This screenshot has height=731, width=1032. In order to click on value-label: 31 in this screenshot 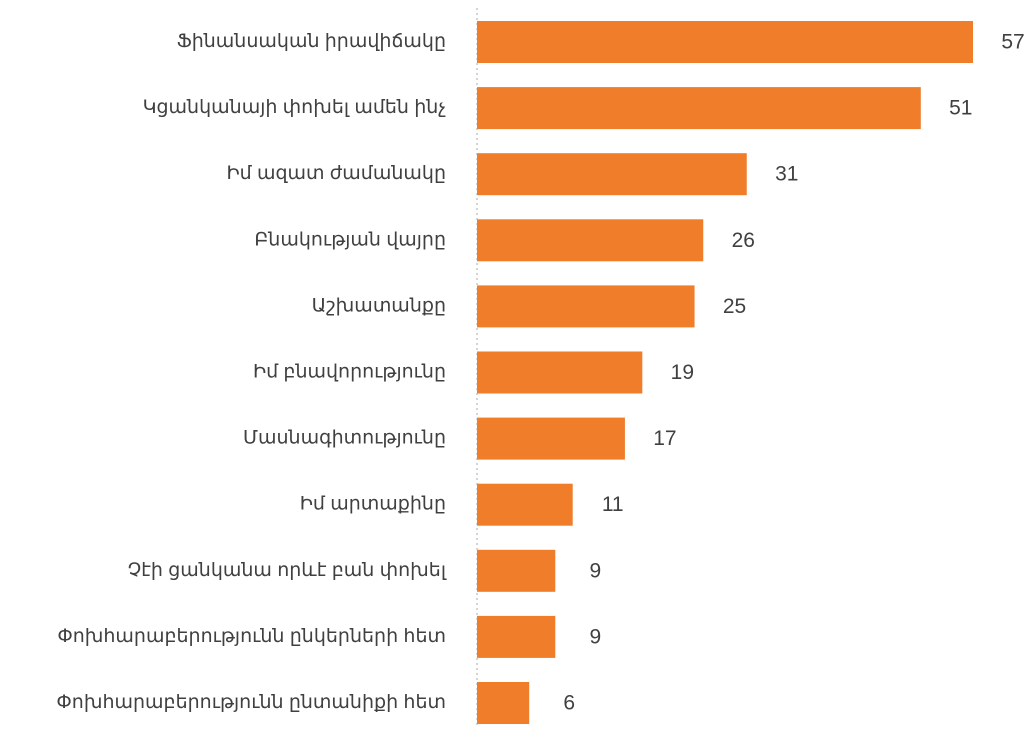, I will do `click(786, 174)`.